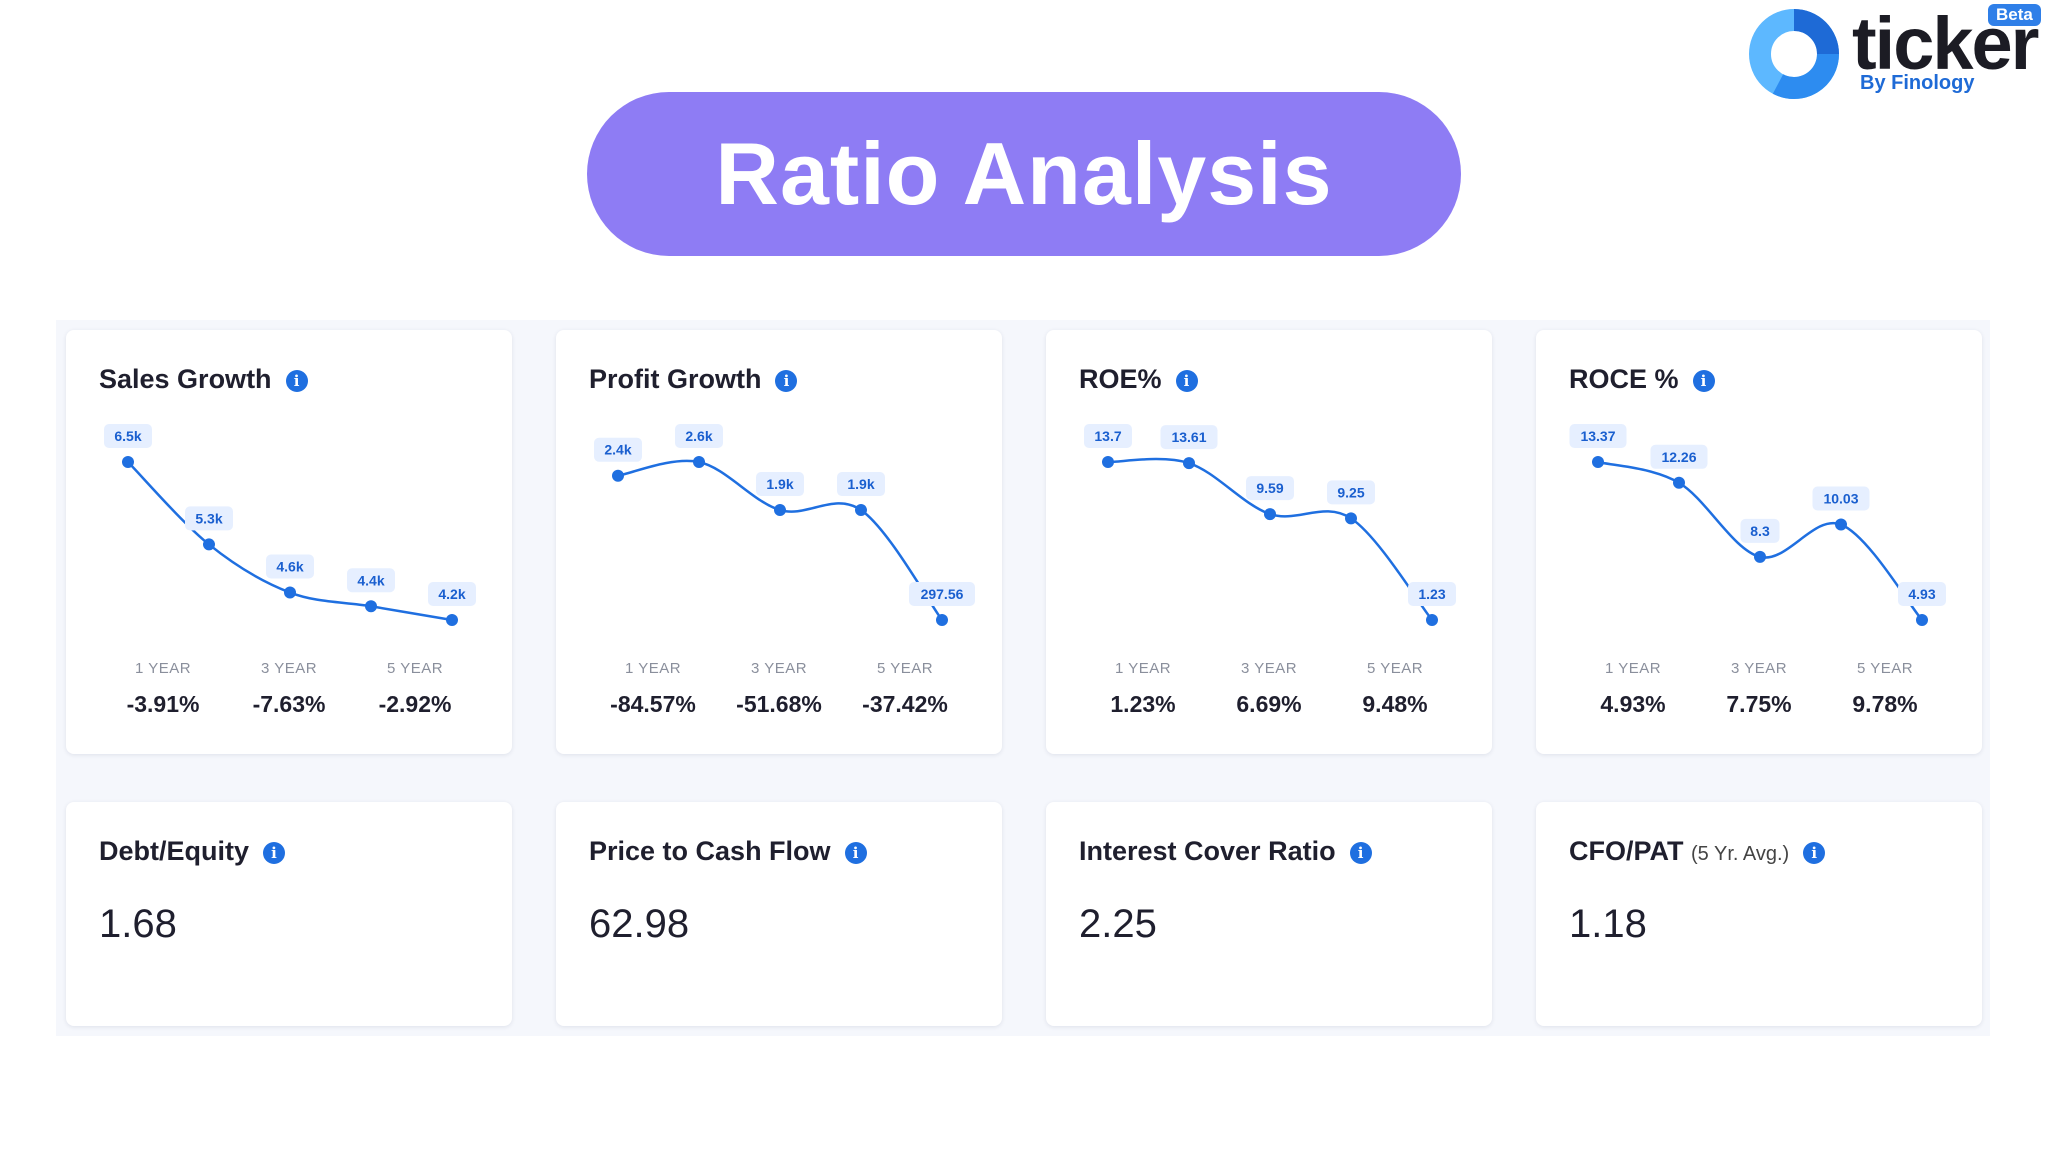  Describe the element at coordinates (1759, 688) in the screenshot. I see `period-3y: 3 YEAR 7.75%` at that location.